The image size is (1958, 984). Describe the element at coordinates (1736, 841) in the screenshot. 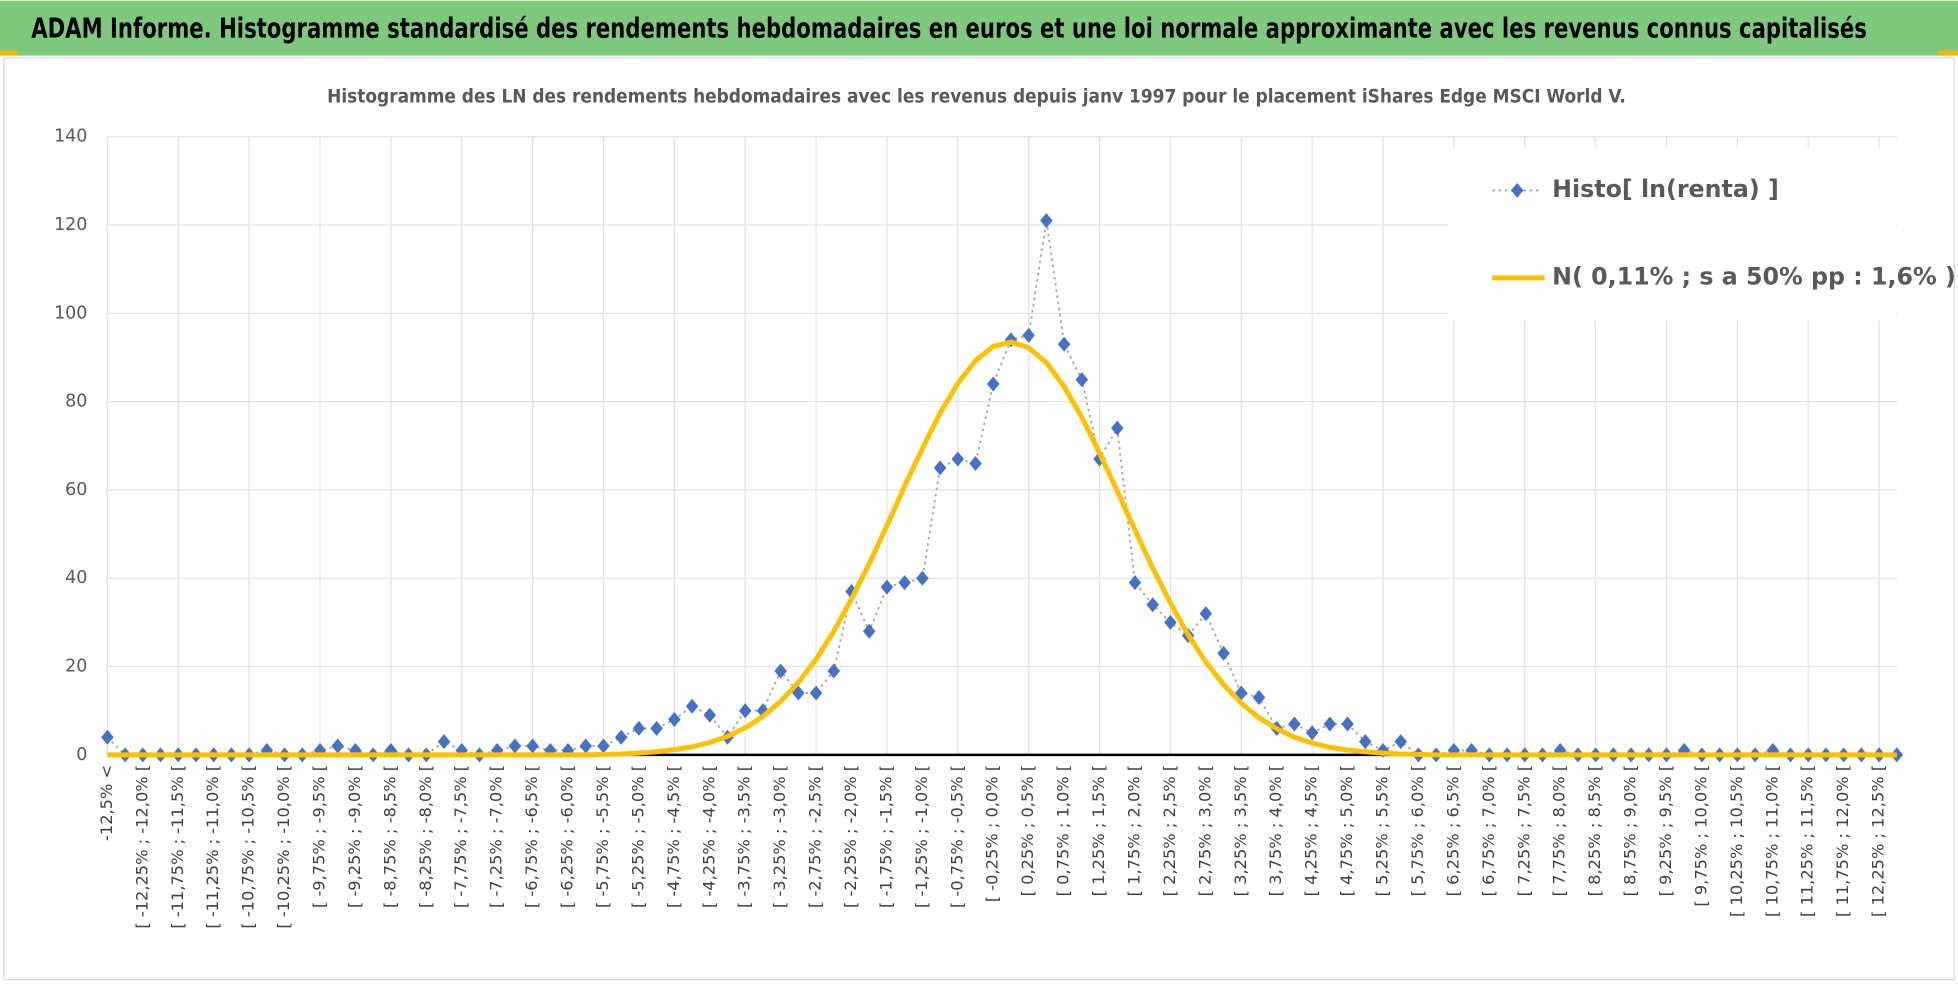

I see `x-tick-label: [ 10,25% ; 10,5% [` at that location.